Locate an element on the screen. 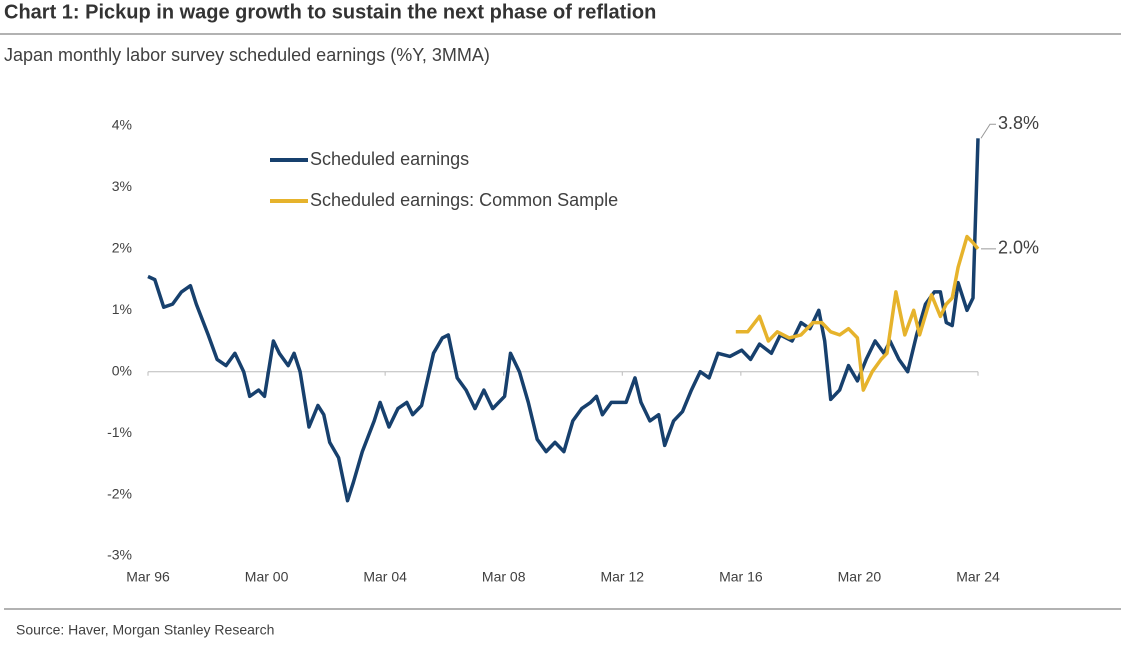  y-tick-label: 4% is located at coordinates (122, 125).